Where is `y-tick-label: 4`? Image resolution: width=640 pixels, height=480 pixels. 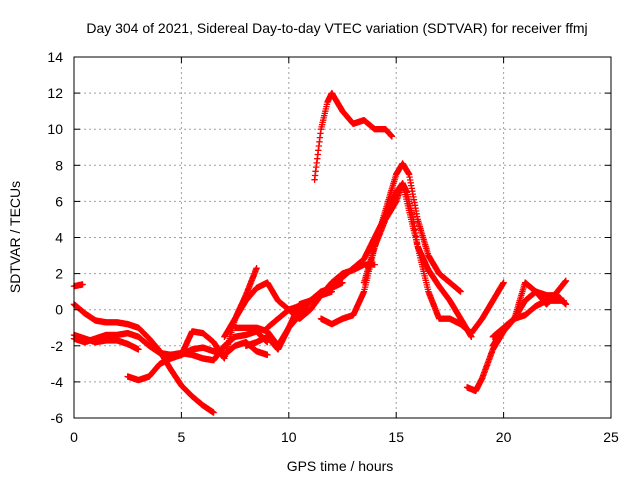 y-tick-label: 4 is located at coordinates (59, 238).